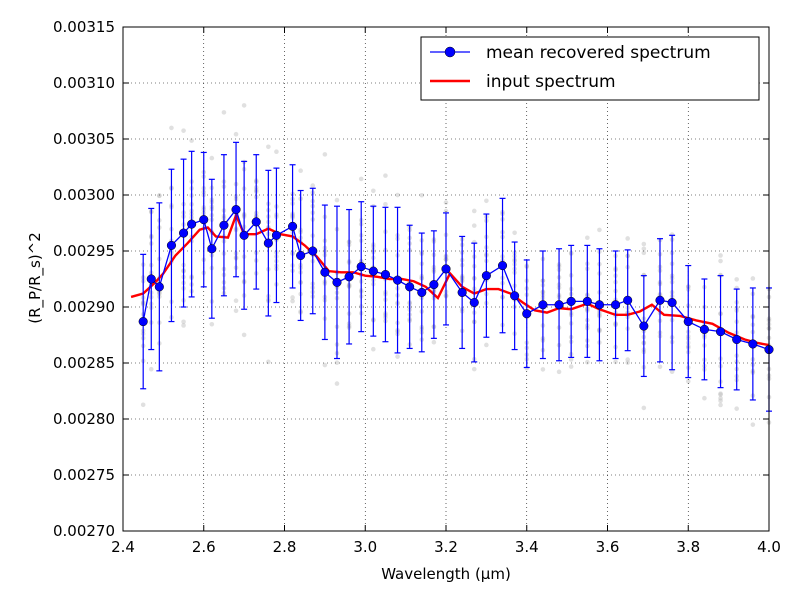  I want to click on y-tick-label: 0.00280, so click(84, 419).